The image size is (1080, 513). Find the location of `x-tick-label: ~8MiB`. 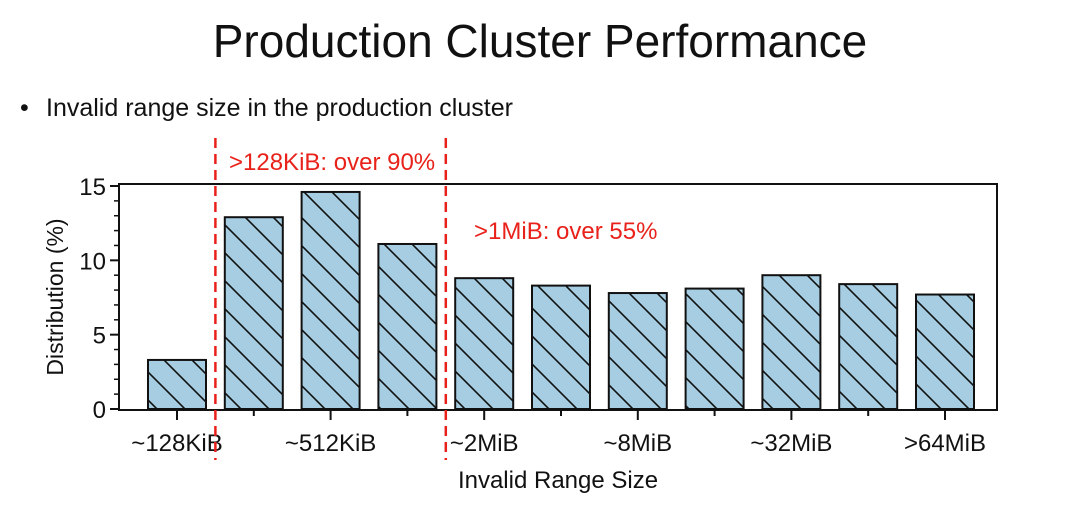

x-tick-label: ~8MiB is located at coordinates (637, 443).